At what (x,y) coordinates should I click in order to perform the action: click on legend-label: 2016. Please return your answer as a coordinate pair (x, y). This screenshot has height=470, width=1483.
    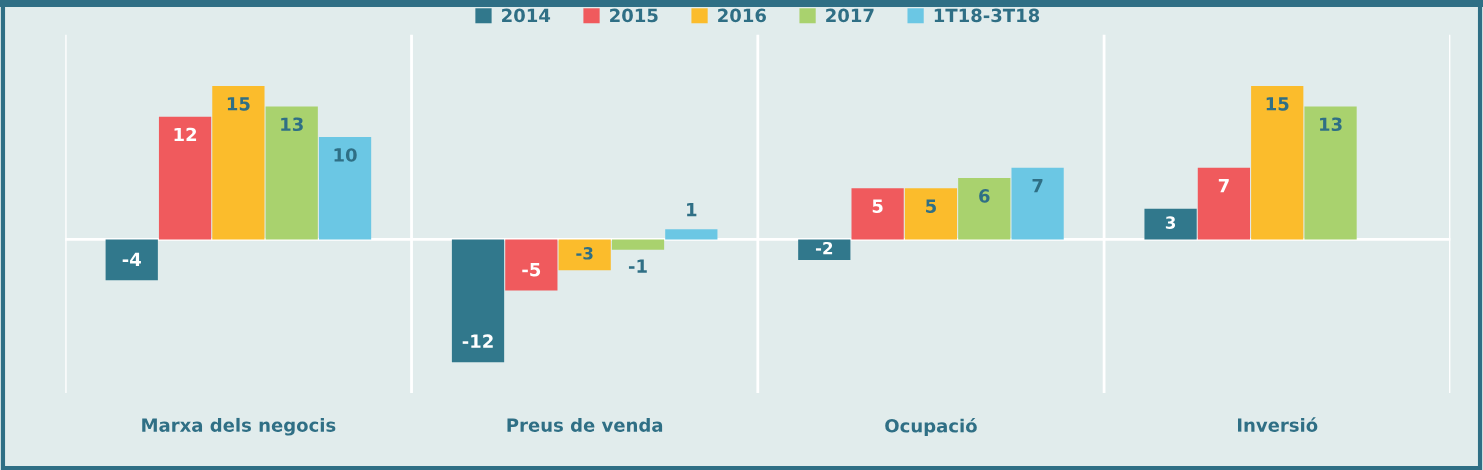
    Looking at the image, I should click on (742, 15).